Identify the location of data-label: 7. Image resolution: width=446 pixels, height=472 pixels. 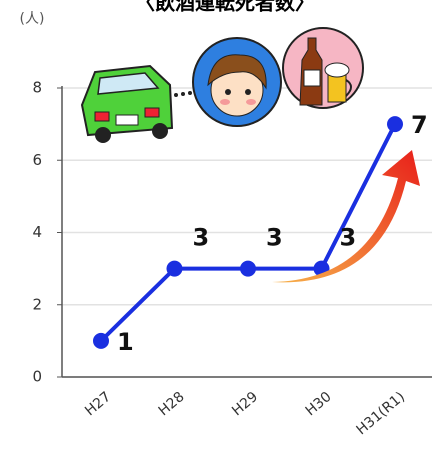
(419, 125).